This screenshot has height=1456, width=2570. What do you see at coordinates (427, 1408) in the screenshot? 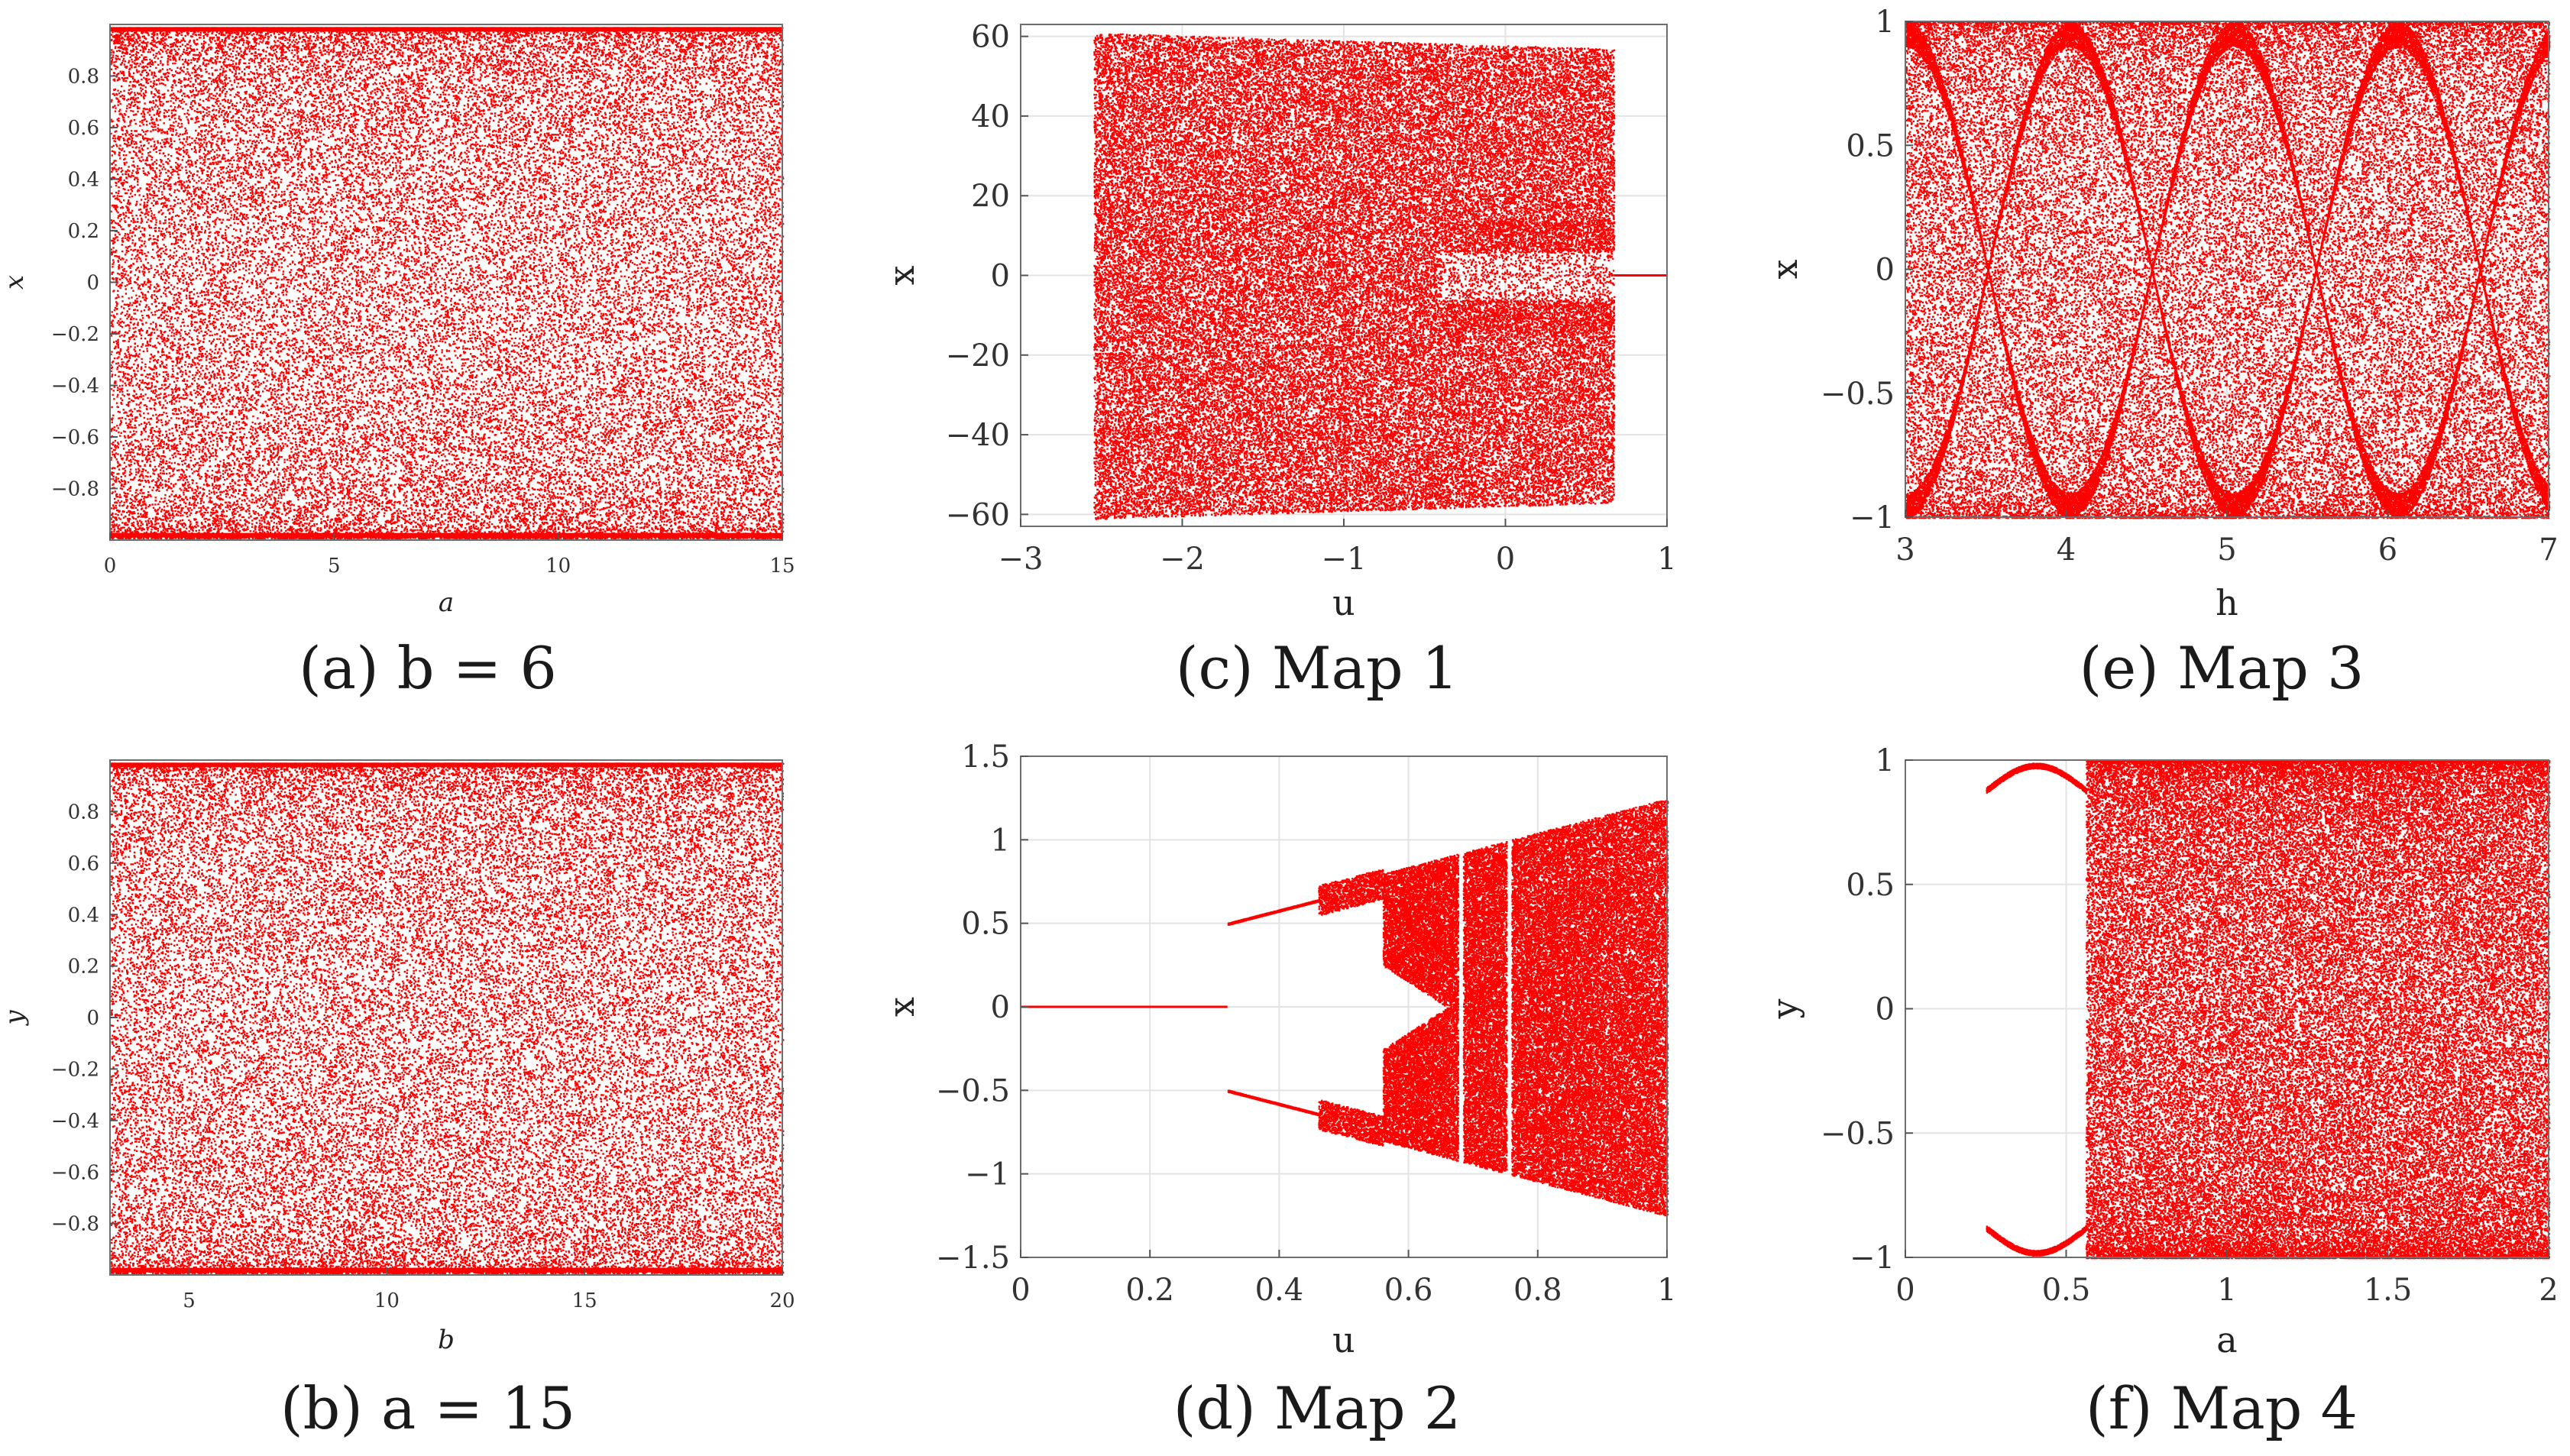
I see `caption-b: (b) a = 15` at bounding box center [427, 1408].